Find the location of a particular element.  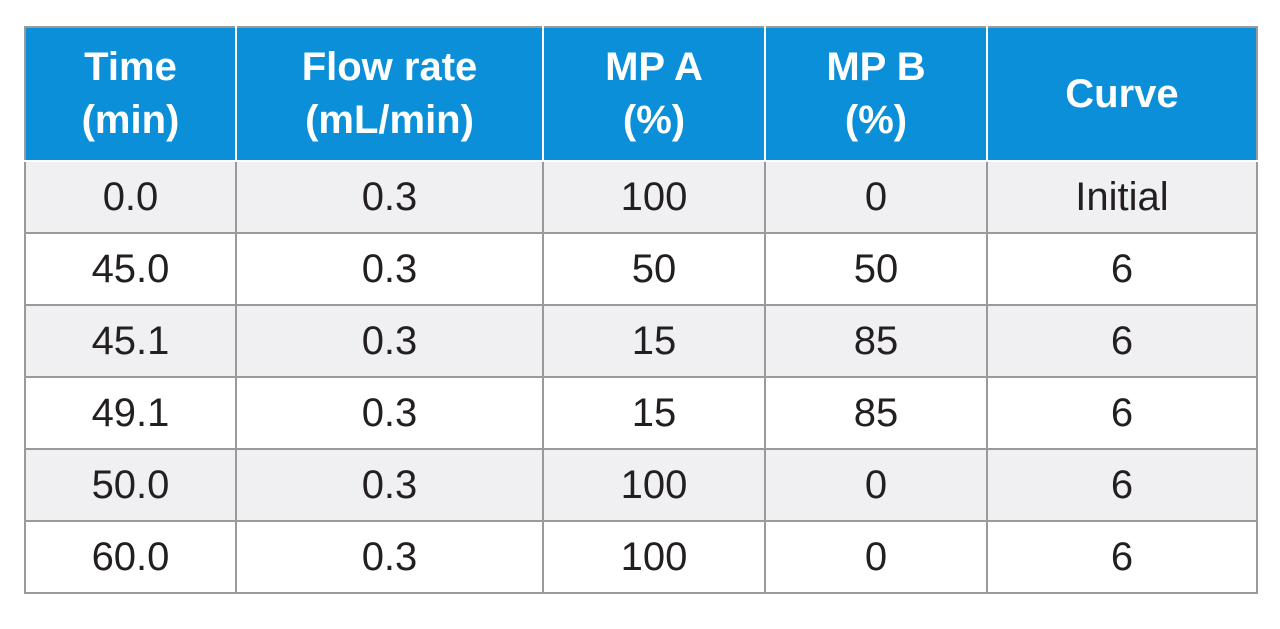

cell-time: 50.0 is located at coordinates (130, 485).